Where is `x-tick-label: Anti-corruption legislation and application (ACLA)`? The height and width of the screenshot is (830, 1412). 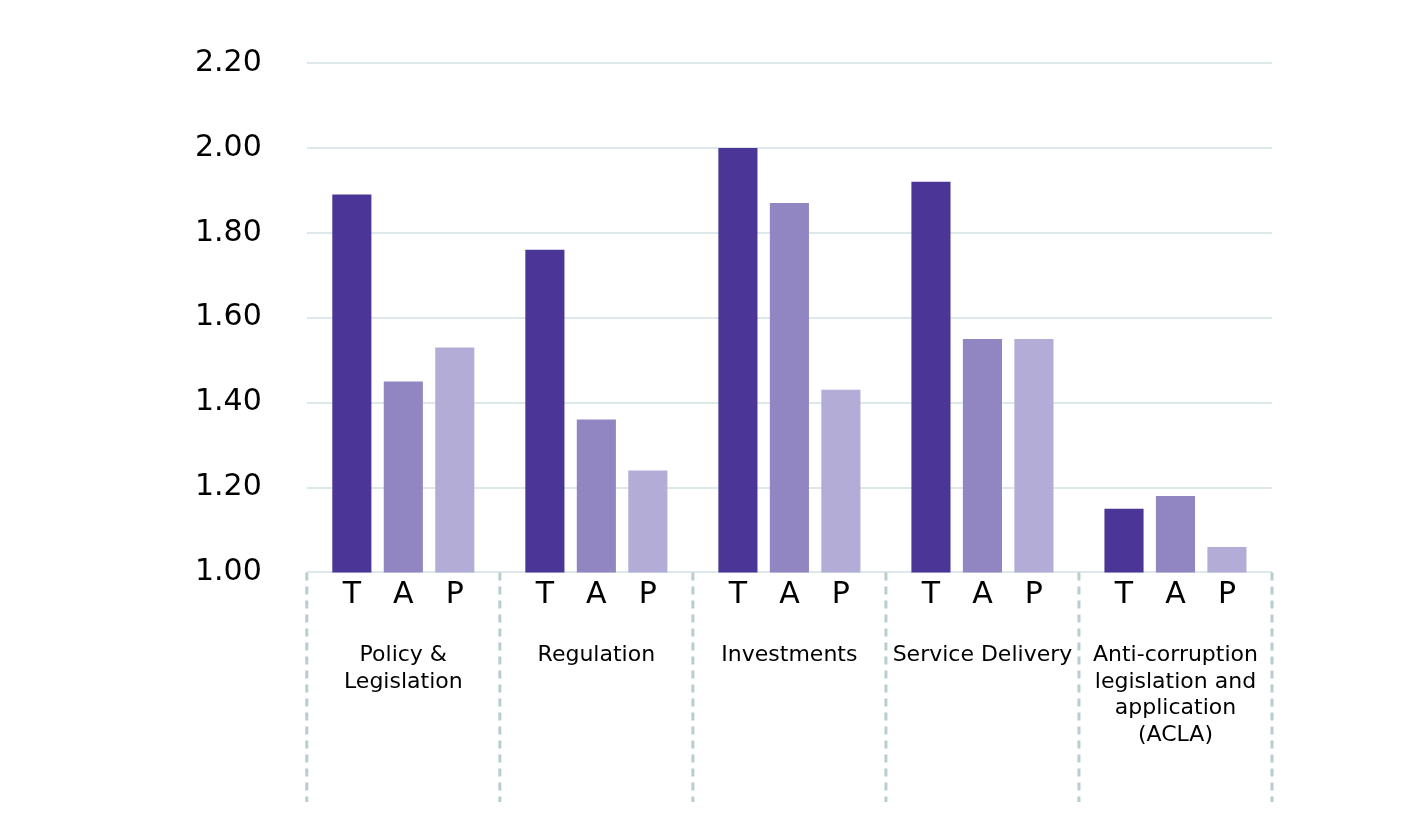
x-tick-label: Anti-corruption legislation and application (ACLA) is located at coordinates (1175, 693).